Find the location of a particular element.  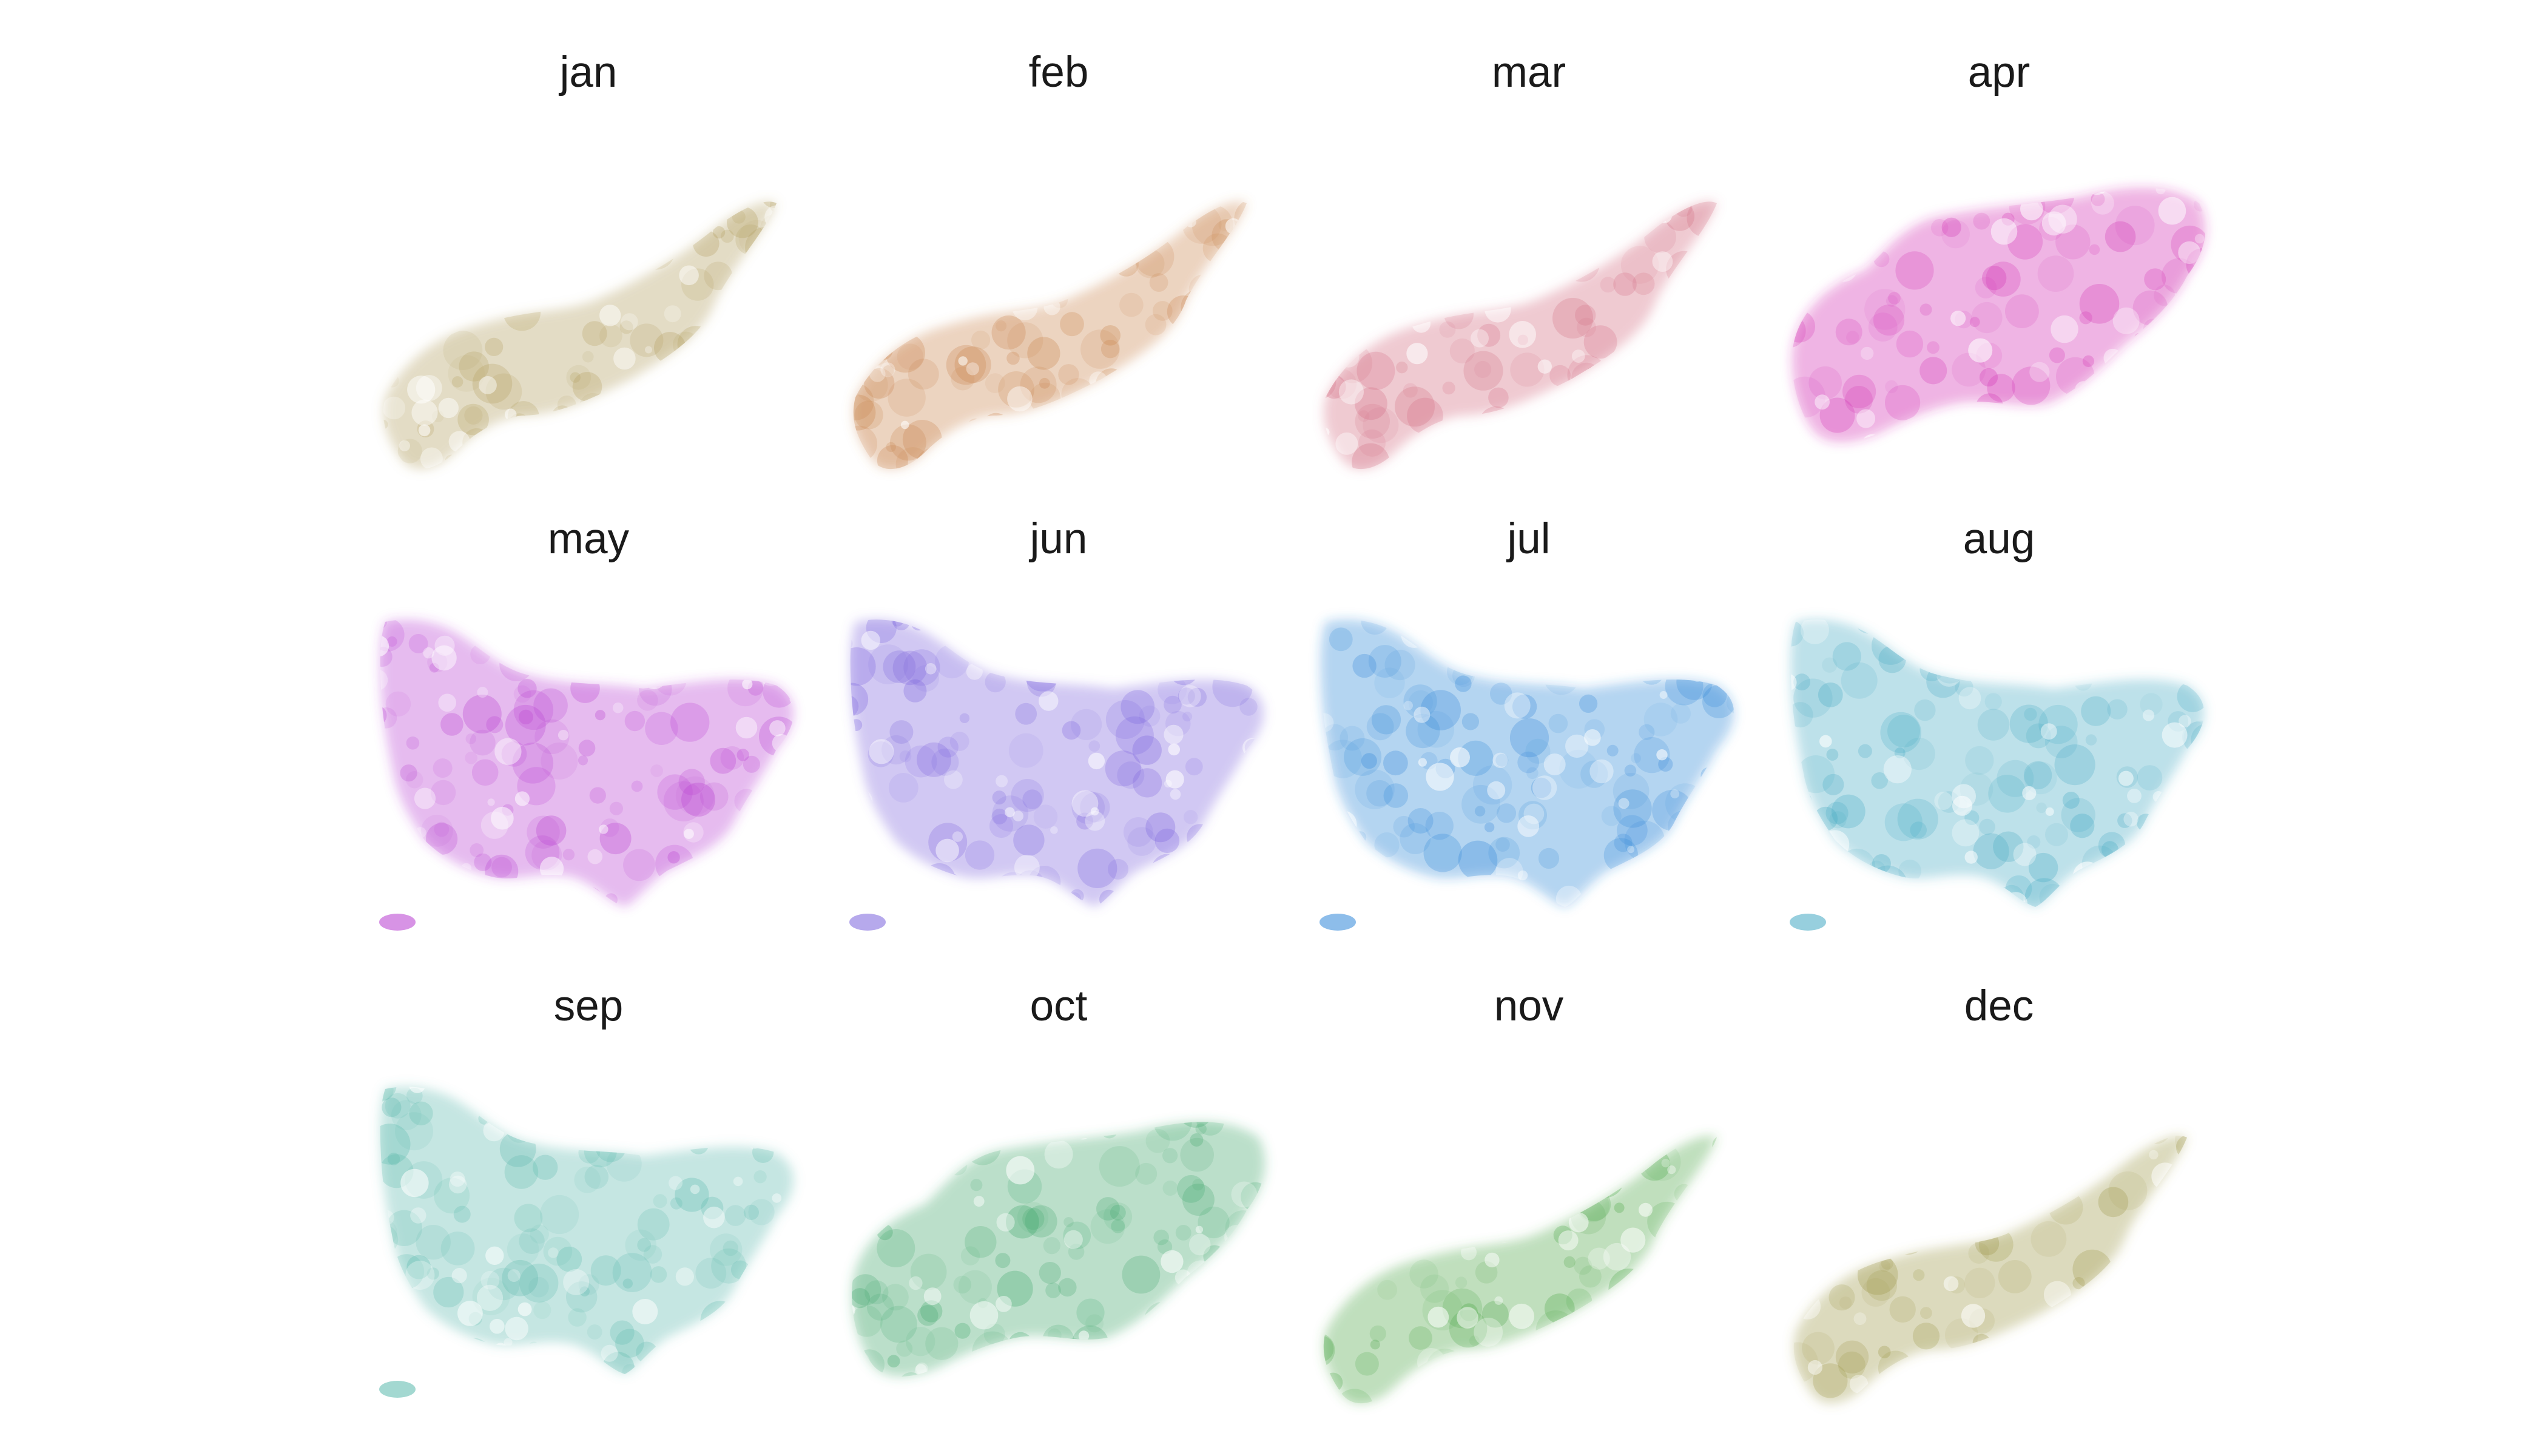

map-panel-dec: dec is located at coordinates (1990, 1193).